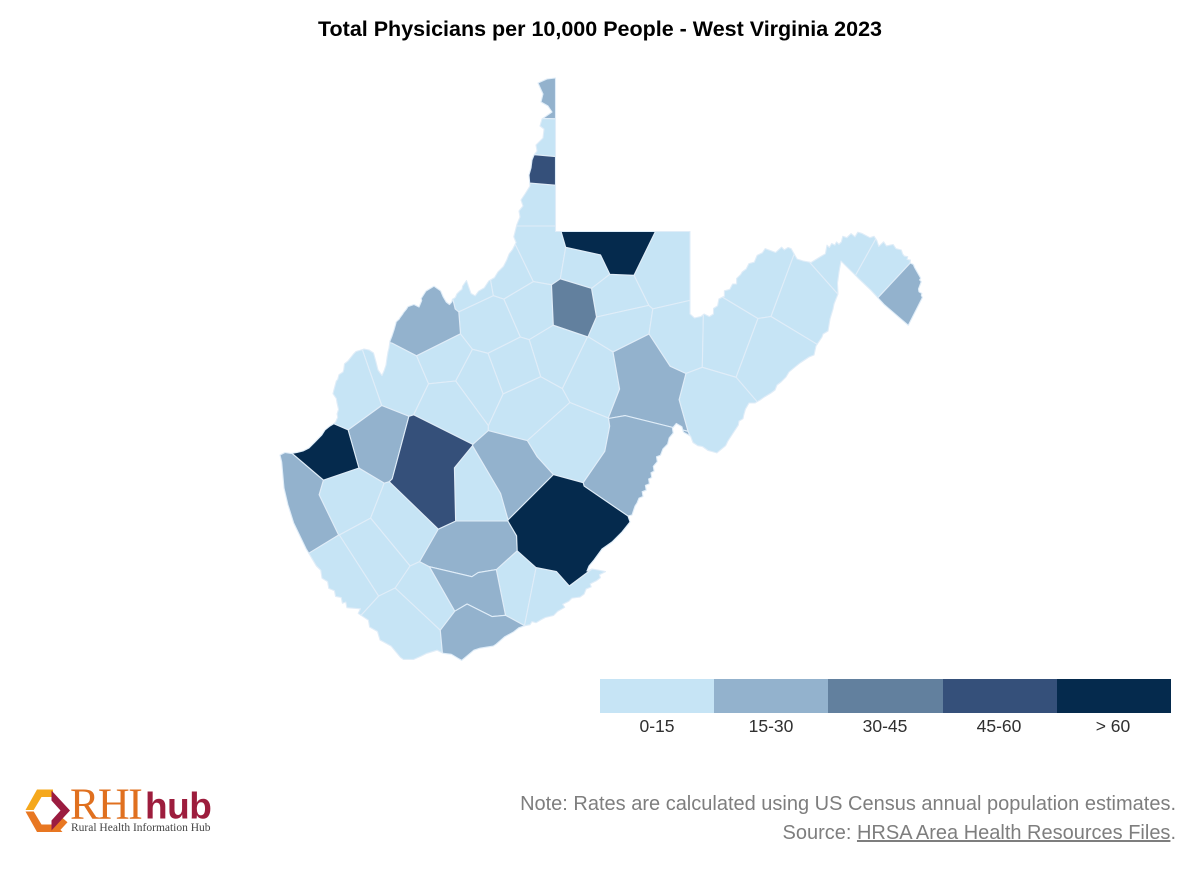  I want to click on svg-text: RHI, so click(106, 807).